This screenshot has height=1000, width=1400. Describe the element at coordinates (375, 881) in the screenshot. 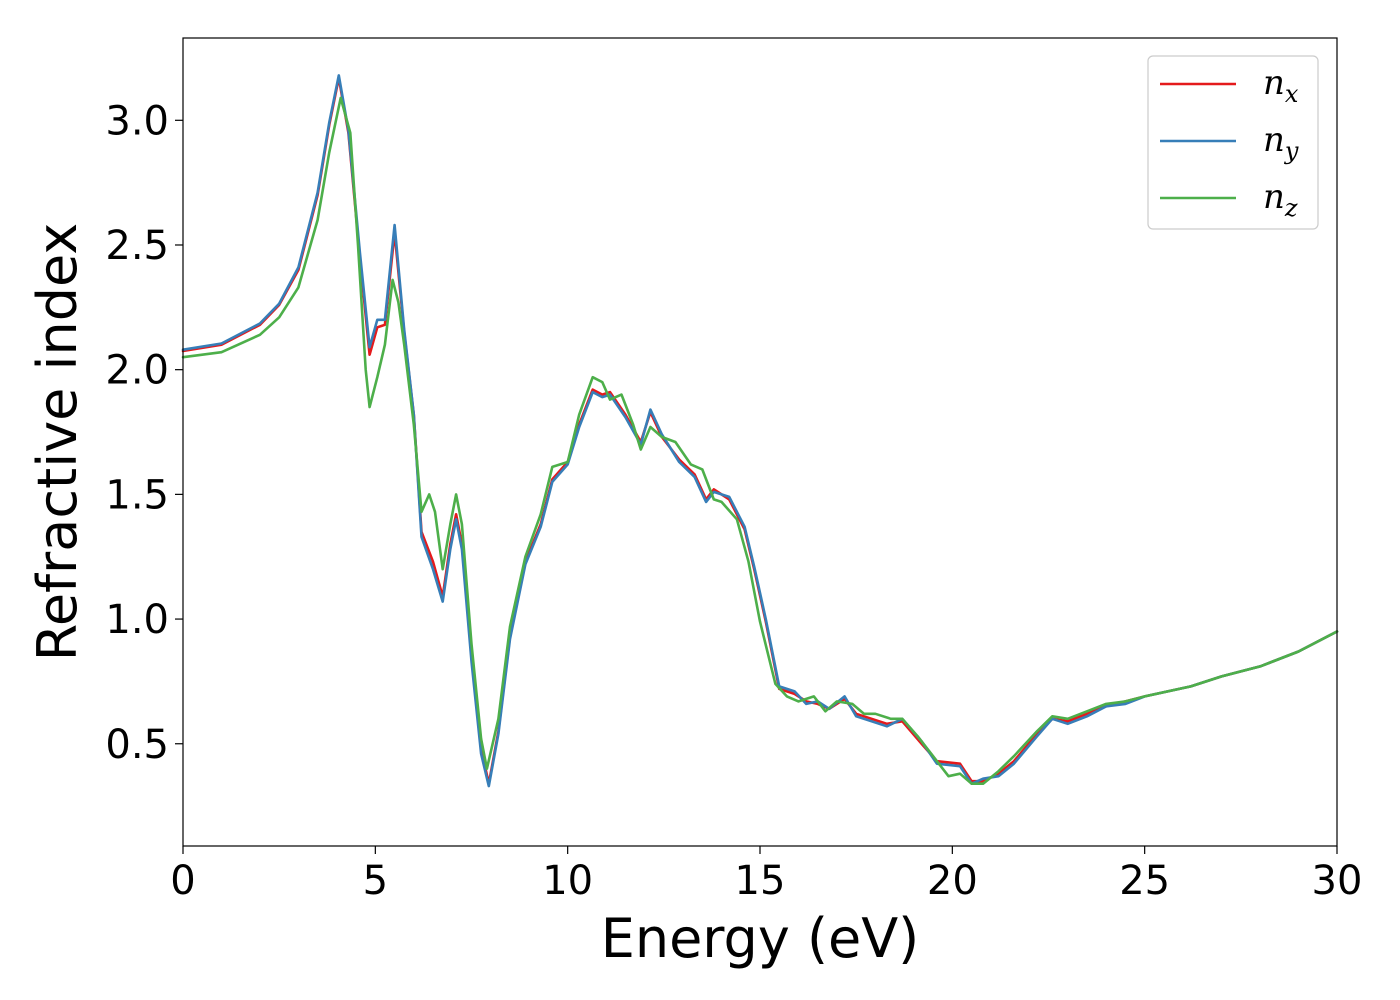

I see `x-tick-label: 5` at that location.